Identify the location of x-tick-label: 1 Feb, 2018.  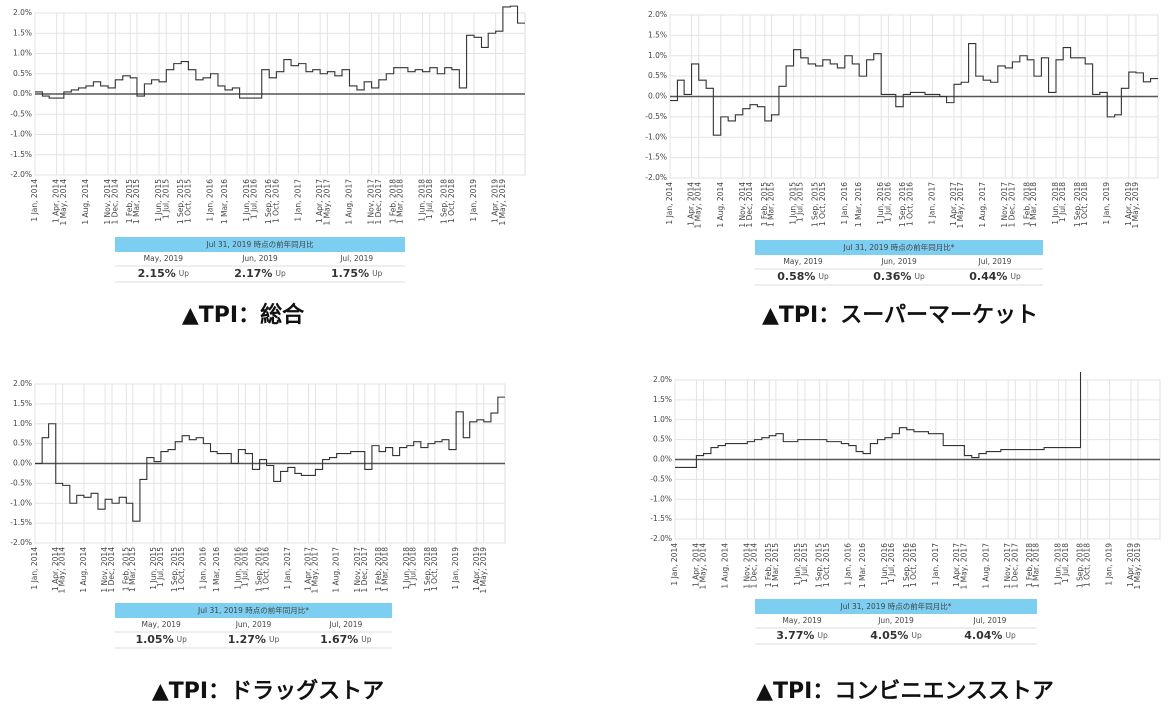
(1026, 204).